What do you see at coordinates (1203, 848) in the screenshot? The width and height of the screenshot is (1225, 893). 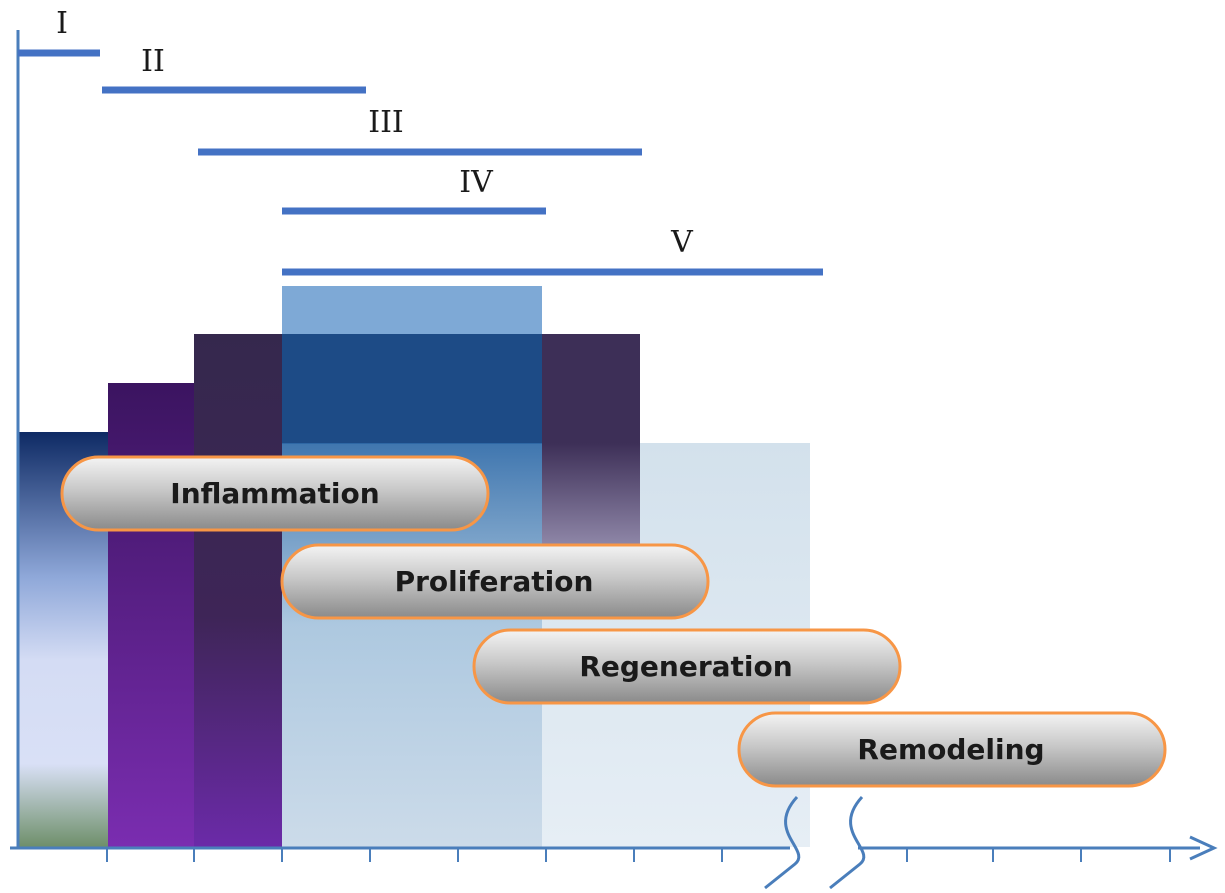 I see `x-axis-arrowhead` at bounding box center [1203, 848].